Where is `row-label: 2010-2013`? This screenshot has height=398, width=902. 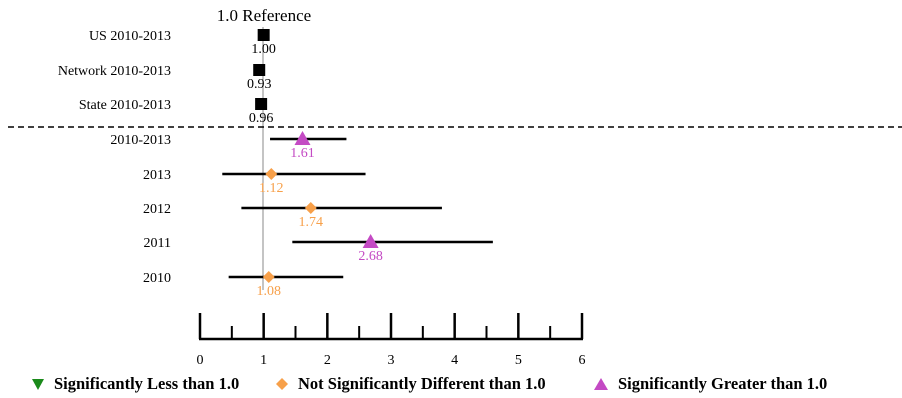 row-label: 2010-2013 is located at coordinates (140, 140).